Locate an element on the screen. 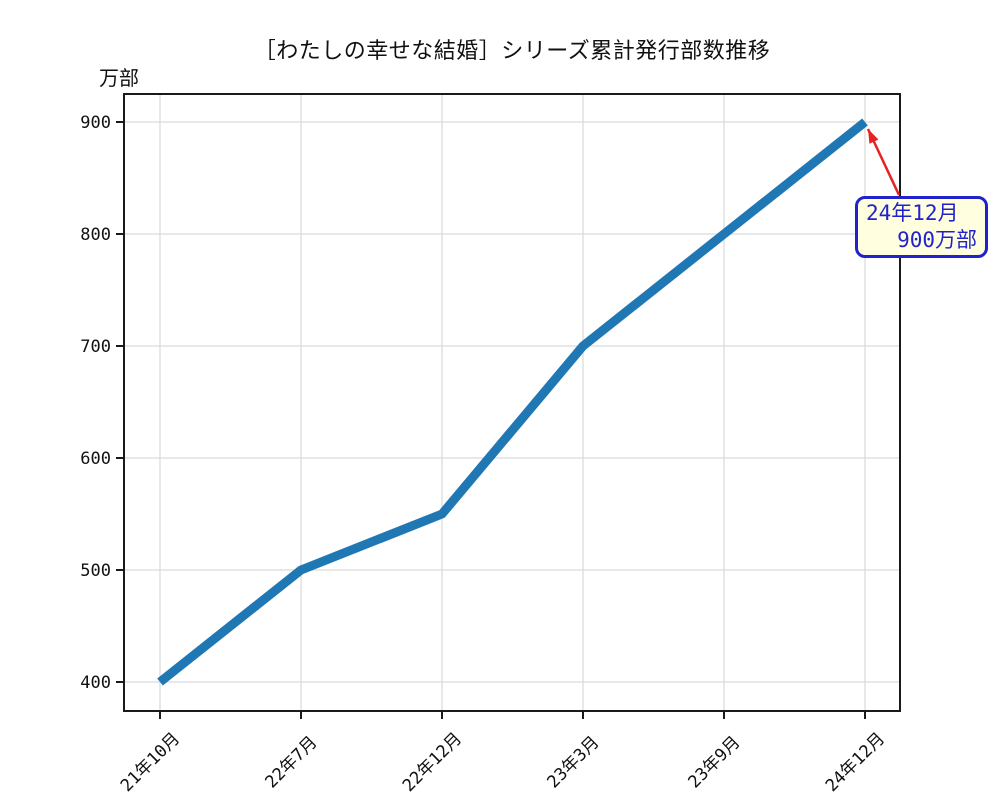 Image resolution: width=1000 pixels, height=800 pixels. y-tick-label: 800 is located at coordinates (95, 235).